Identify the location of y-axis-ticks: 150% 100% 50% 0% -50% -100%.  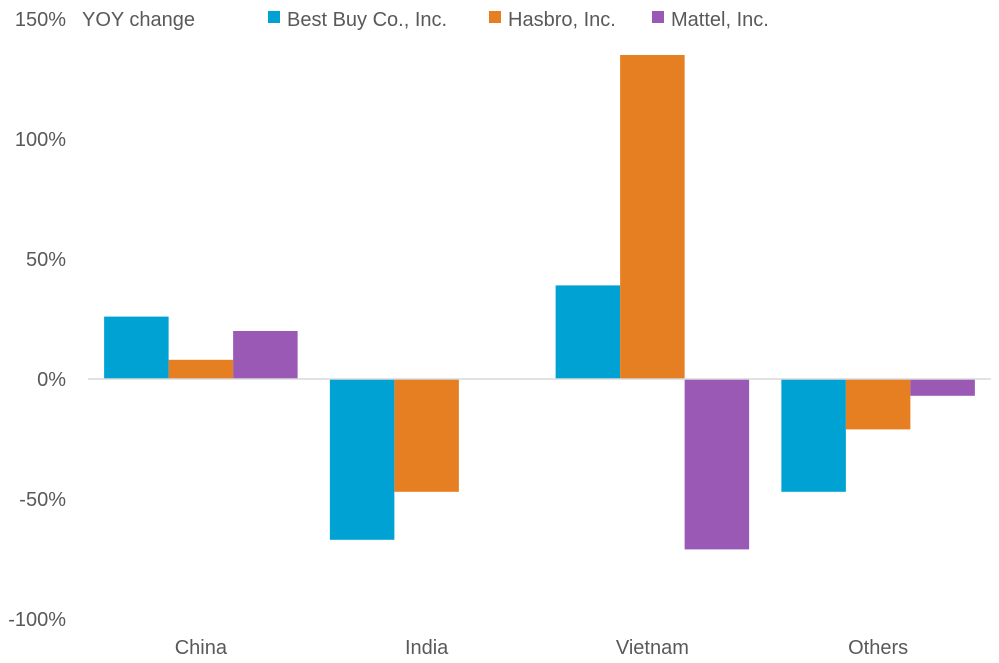
(37, 320).